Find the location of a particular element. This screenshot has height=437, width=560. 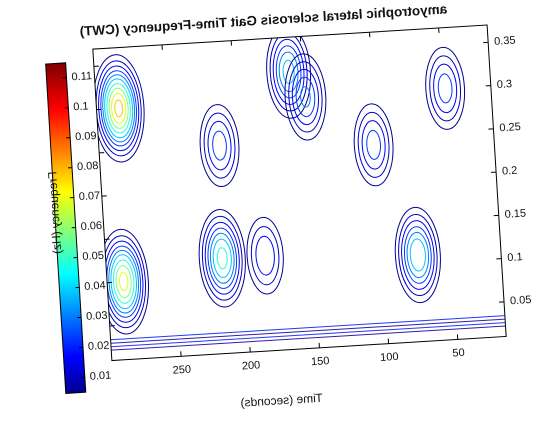

y-tick-label: 0.1 is located at coordinates (515, 257).